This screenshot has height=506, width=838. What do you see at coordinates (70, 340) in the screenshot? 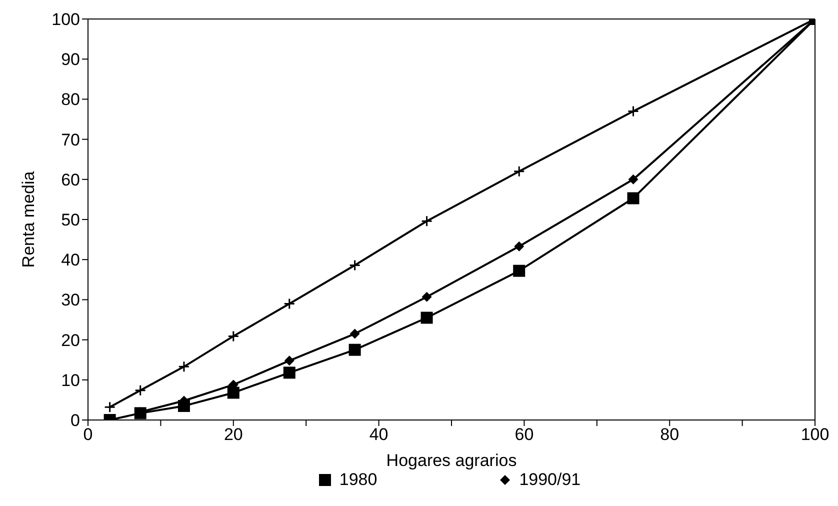
I see `y-tick-label: 20` at bounding box center [70, 340].